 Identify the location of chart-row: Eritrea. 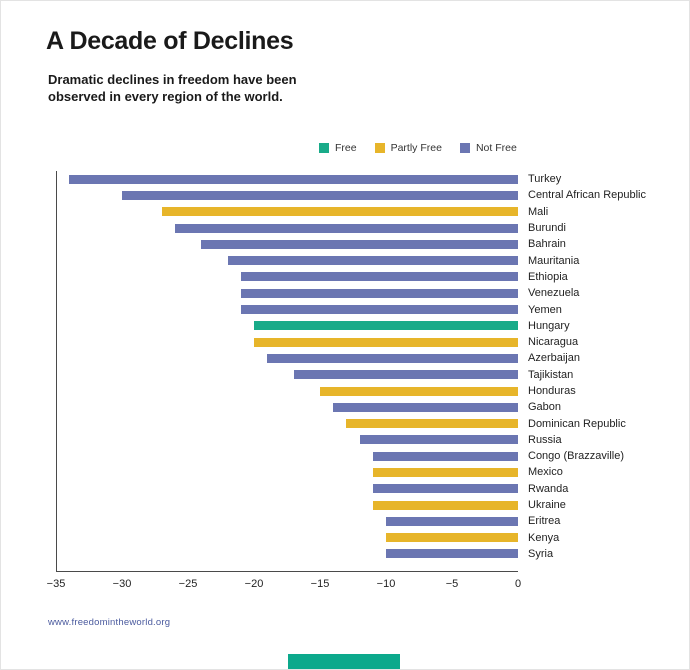
(308, 521).